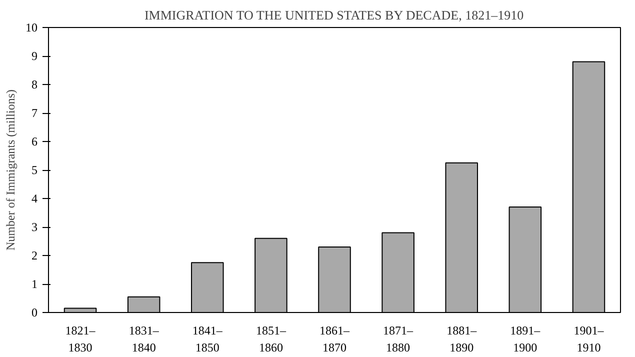  Describe the element at coordinates (335, 339) in the screenshot. I see `x-tick-label: 1861– 1870` at that location.